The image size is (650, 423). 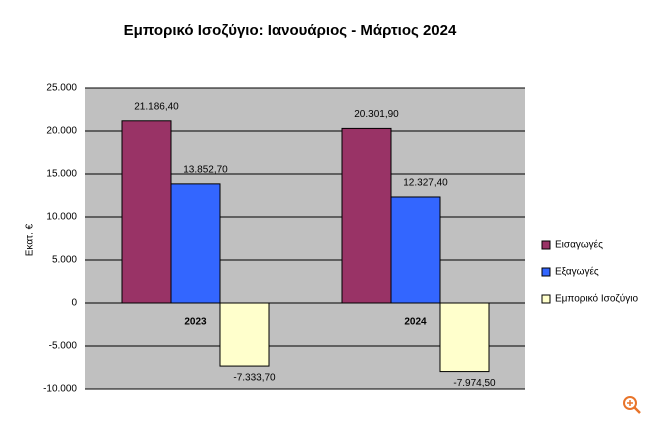 What do you see at coordinates (596, 299) in the screenshot?
I see `legend-label: Εμπορικό Ισοζύγιο` at bounding box center [596, 299].